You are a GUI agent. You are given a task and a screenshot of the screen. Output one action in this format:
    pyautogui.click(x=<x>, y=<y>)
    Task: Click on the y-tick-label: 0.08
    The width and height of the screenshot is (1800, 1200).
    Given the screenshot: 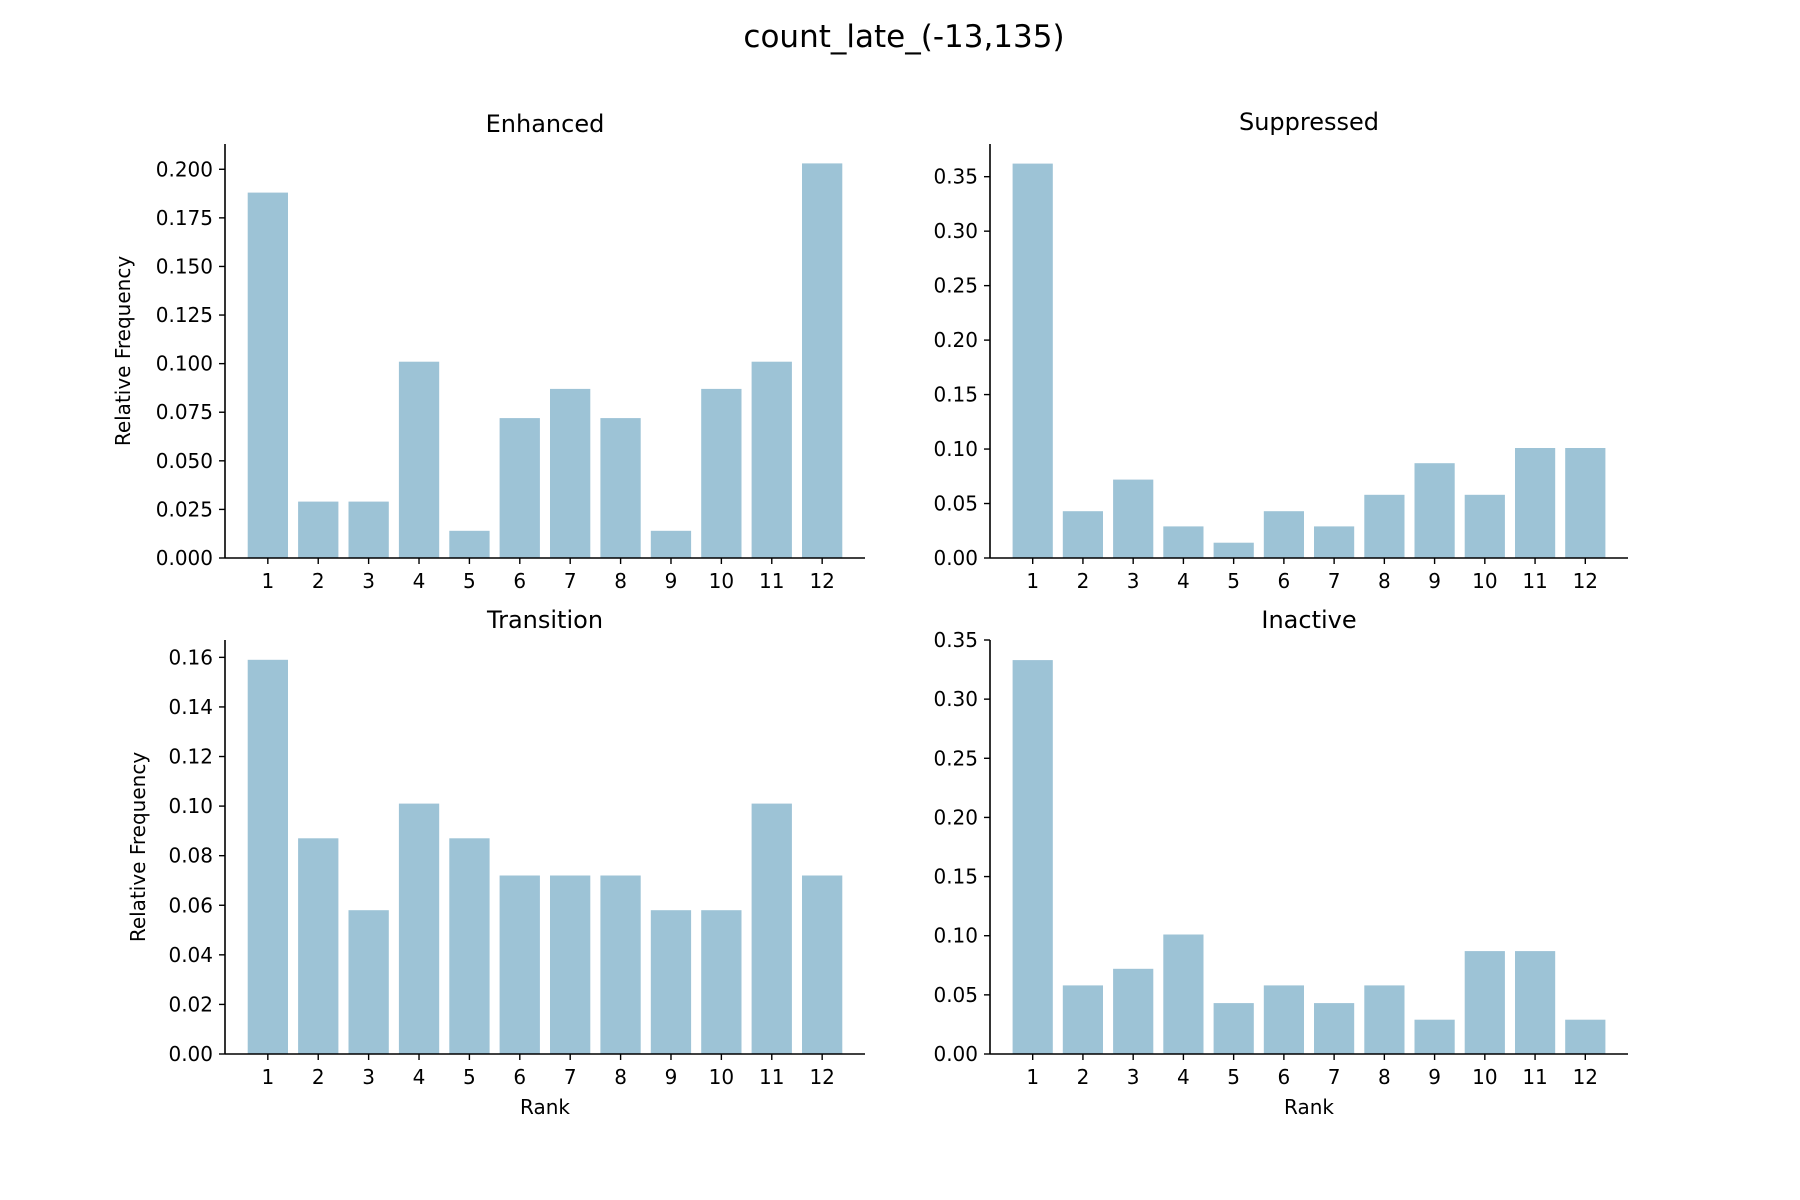 What is the action you would take?
    pyautogui.click(x=190, y=856)
    